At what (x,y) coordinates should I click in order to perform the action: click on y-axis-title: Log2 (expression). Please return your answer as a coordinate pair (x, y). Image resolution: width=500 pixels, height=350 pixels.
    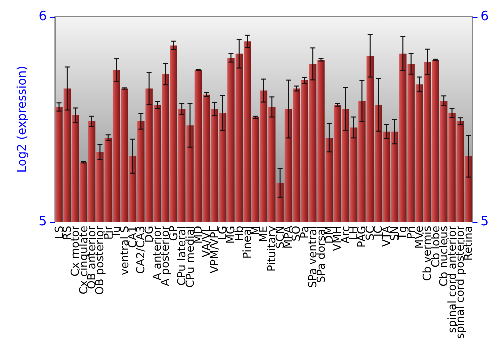
    Looking at the image, I should click on (22, 120).